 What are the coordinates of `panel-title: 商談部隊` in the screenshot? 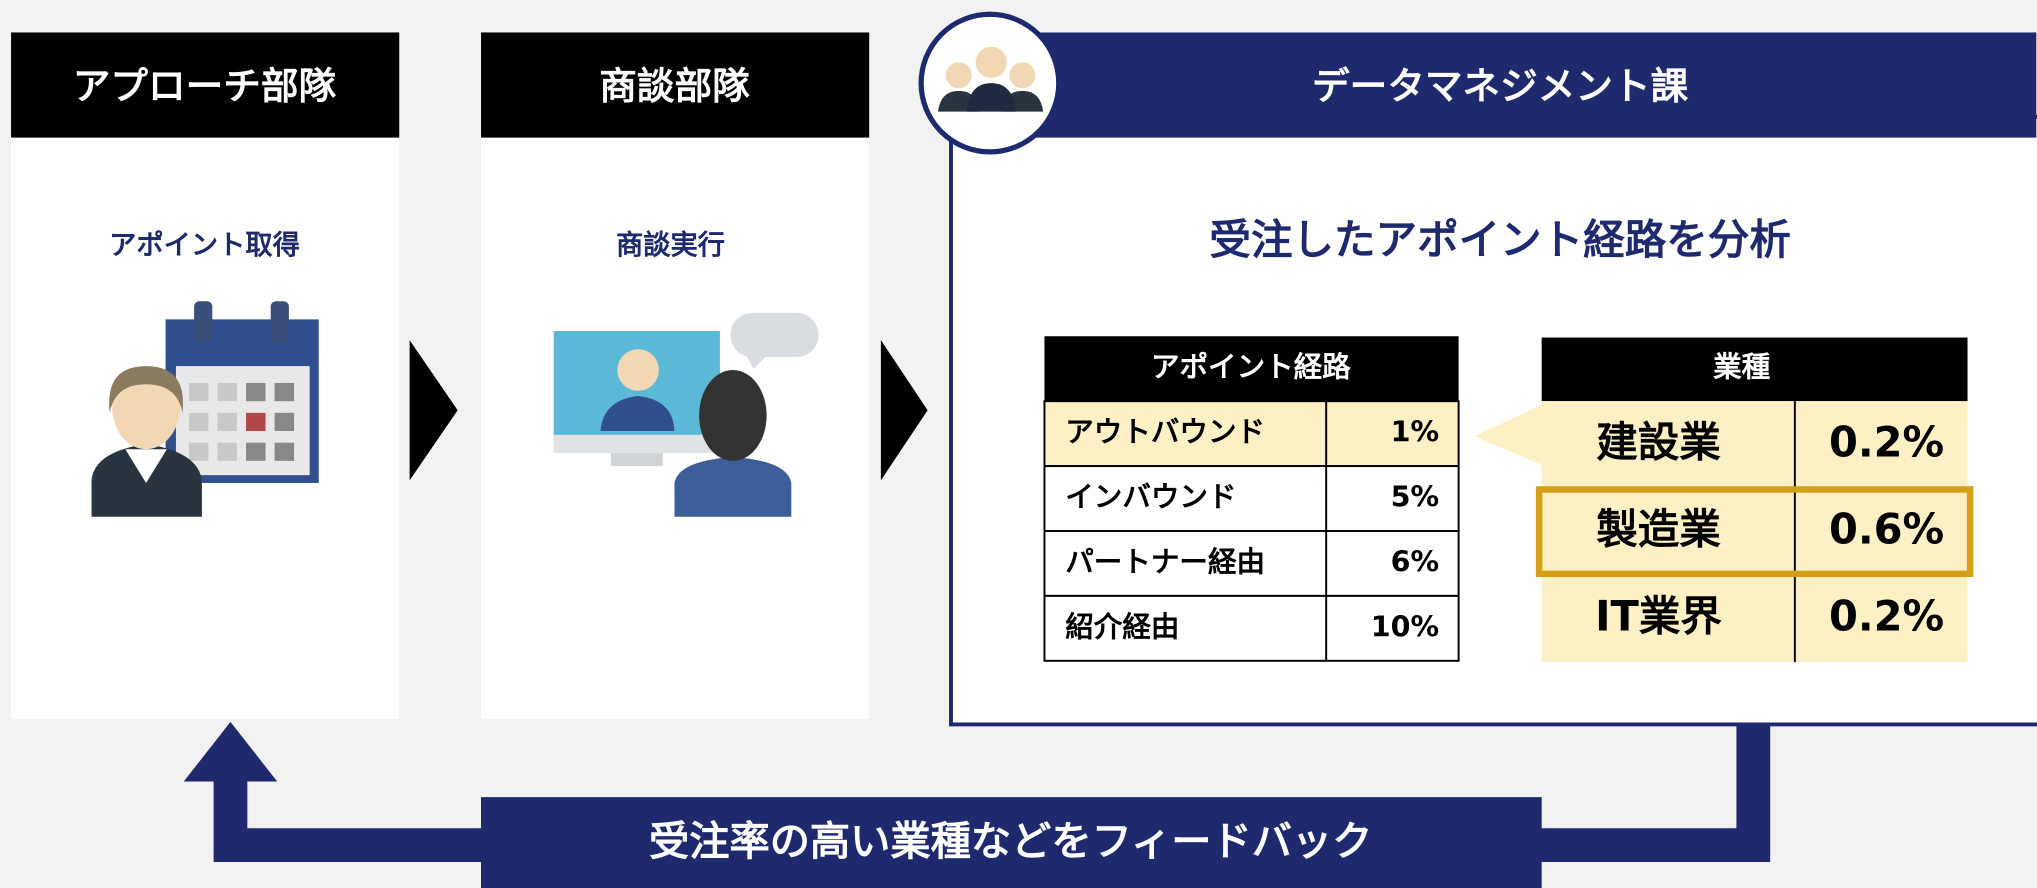 It's located at (674, 86).